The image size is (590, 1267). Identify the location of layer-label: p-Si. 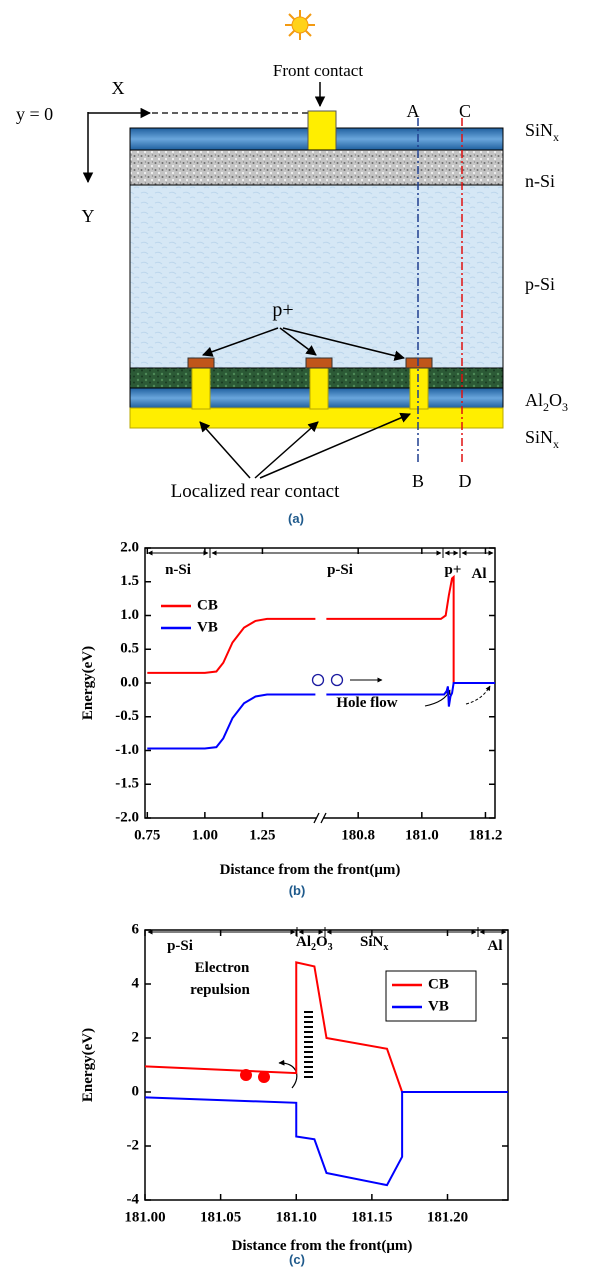
(540, 284).